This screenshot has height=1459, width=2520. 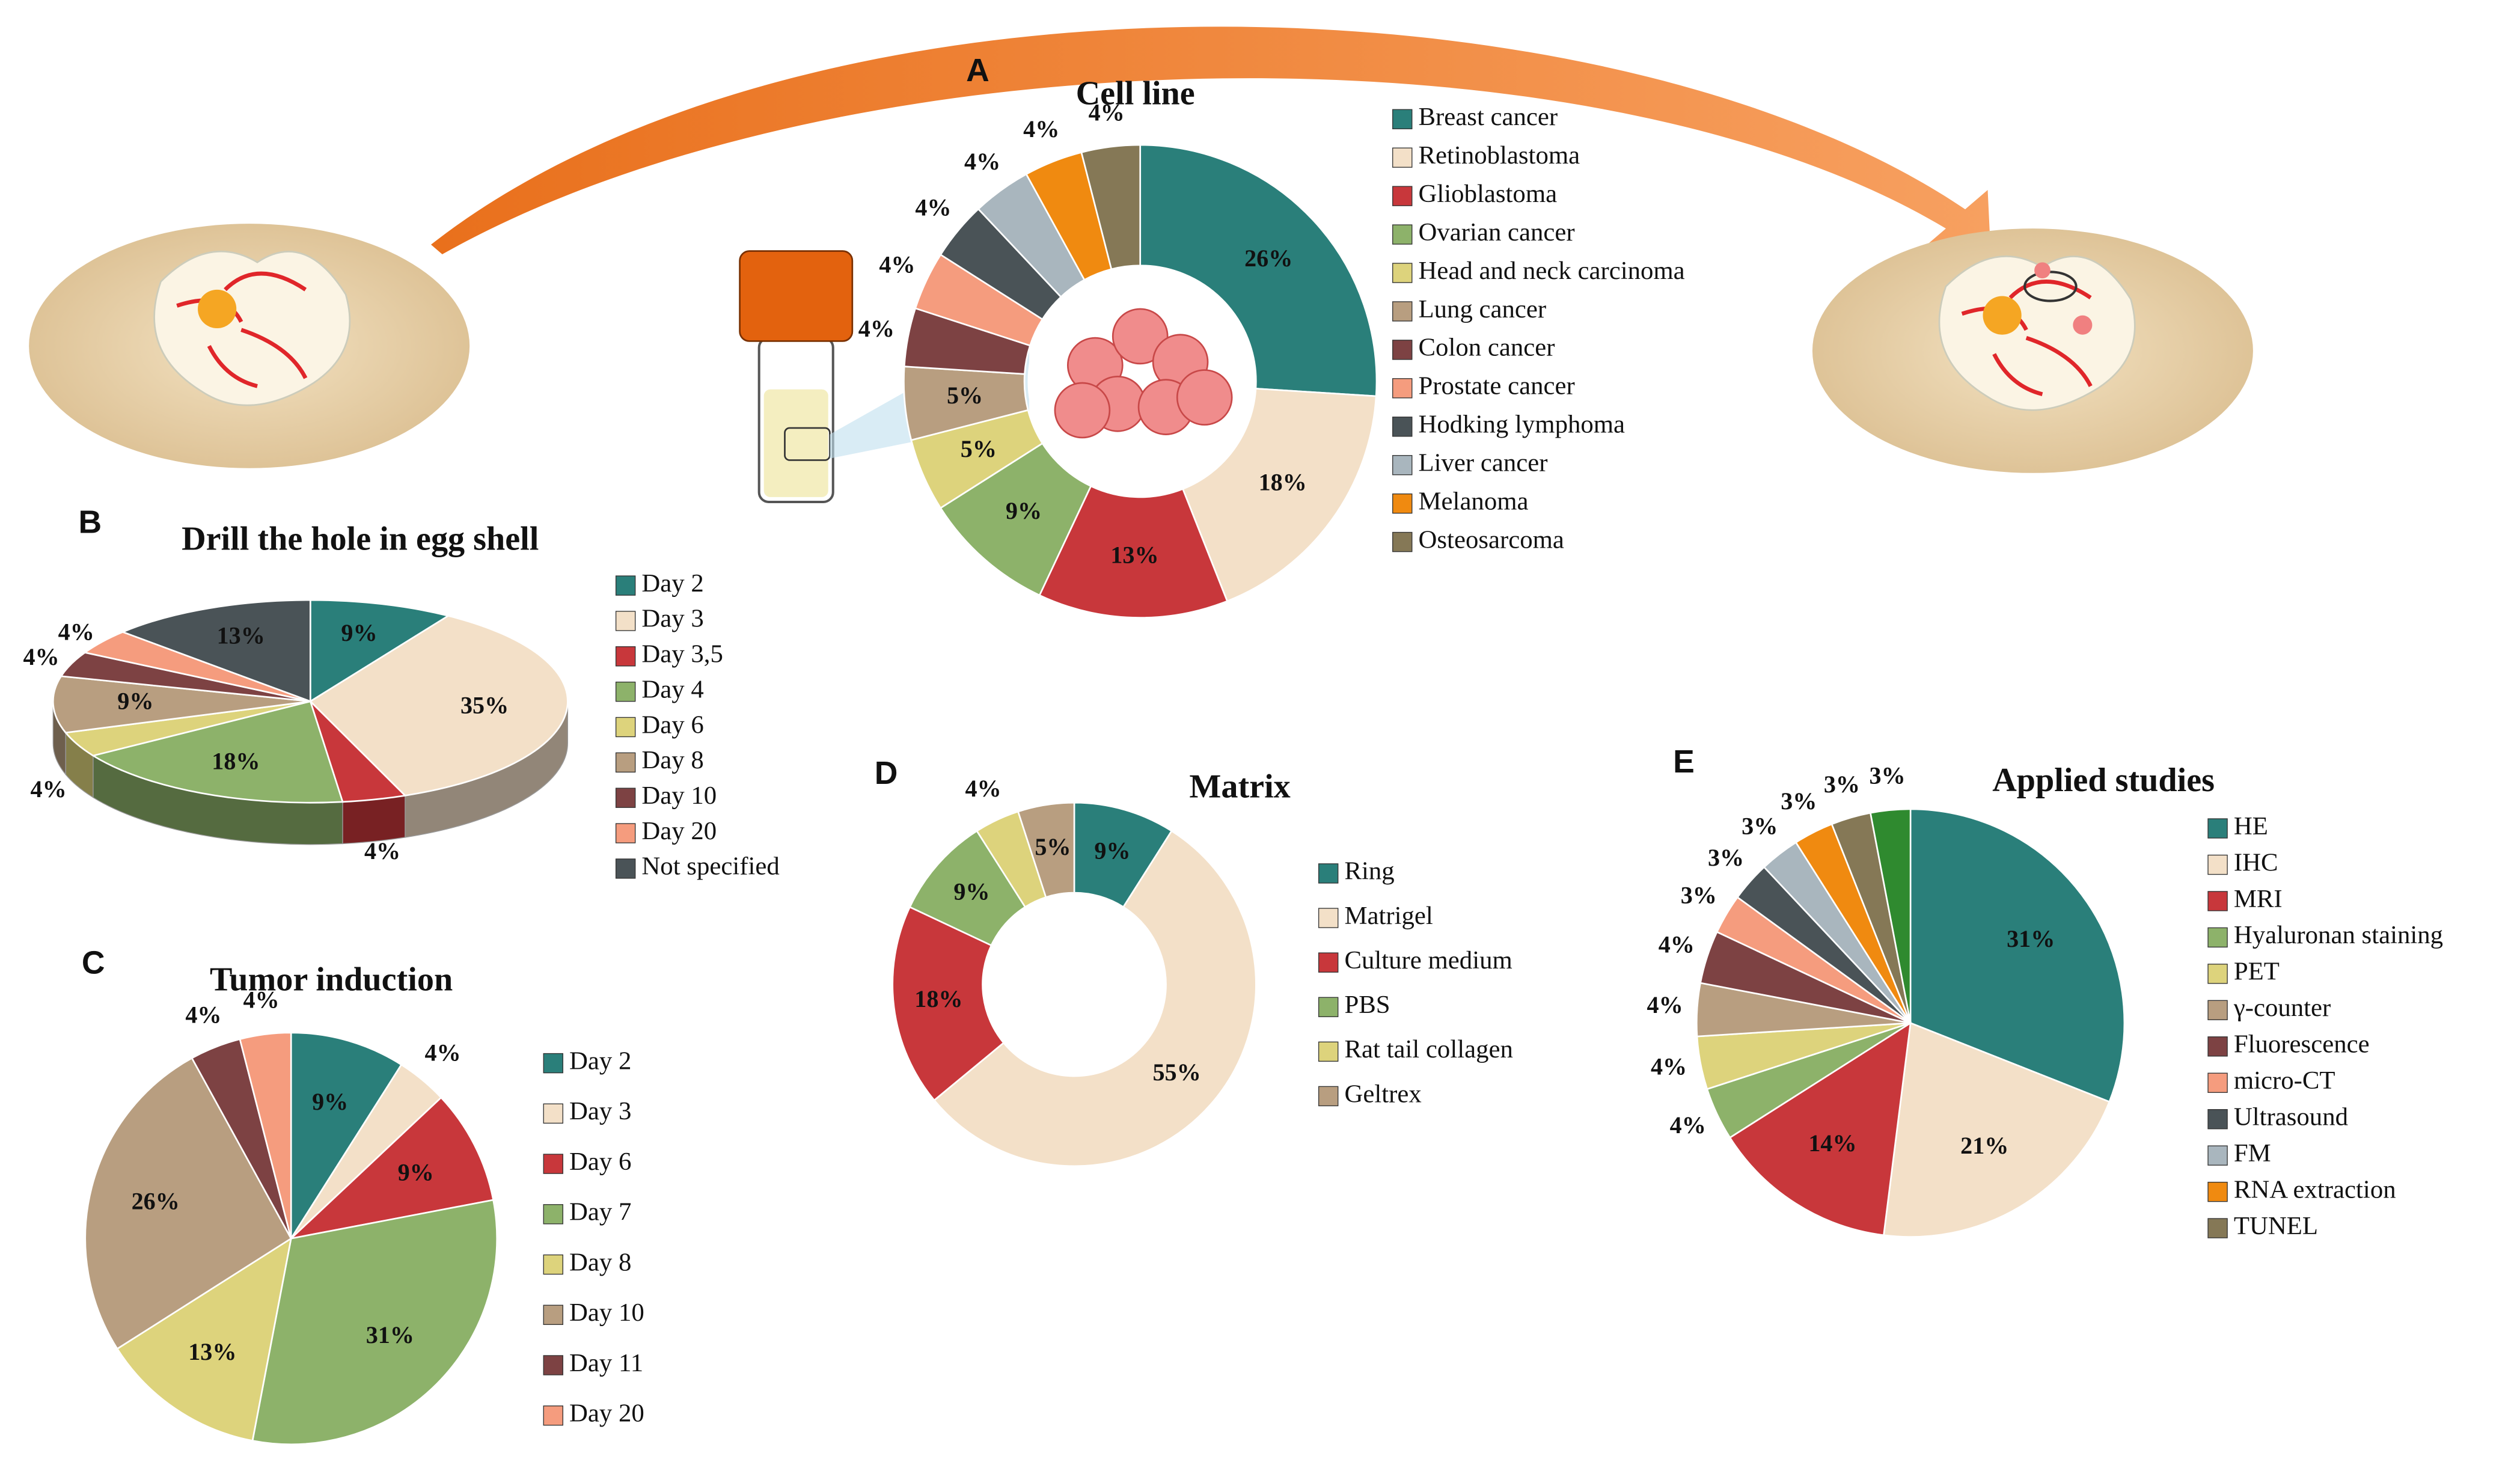 What do you see at coordinates (1136, 93) in the screenshot?
I see `chart-title: Cell line` at bounding box center [1136, 93].